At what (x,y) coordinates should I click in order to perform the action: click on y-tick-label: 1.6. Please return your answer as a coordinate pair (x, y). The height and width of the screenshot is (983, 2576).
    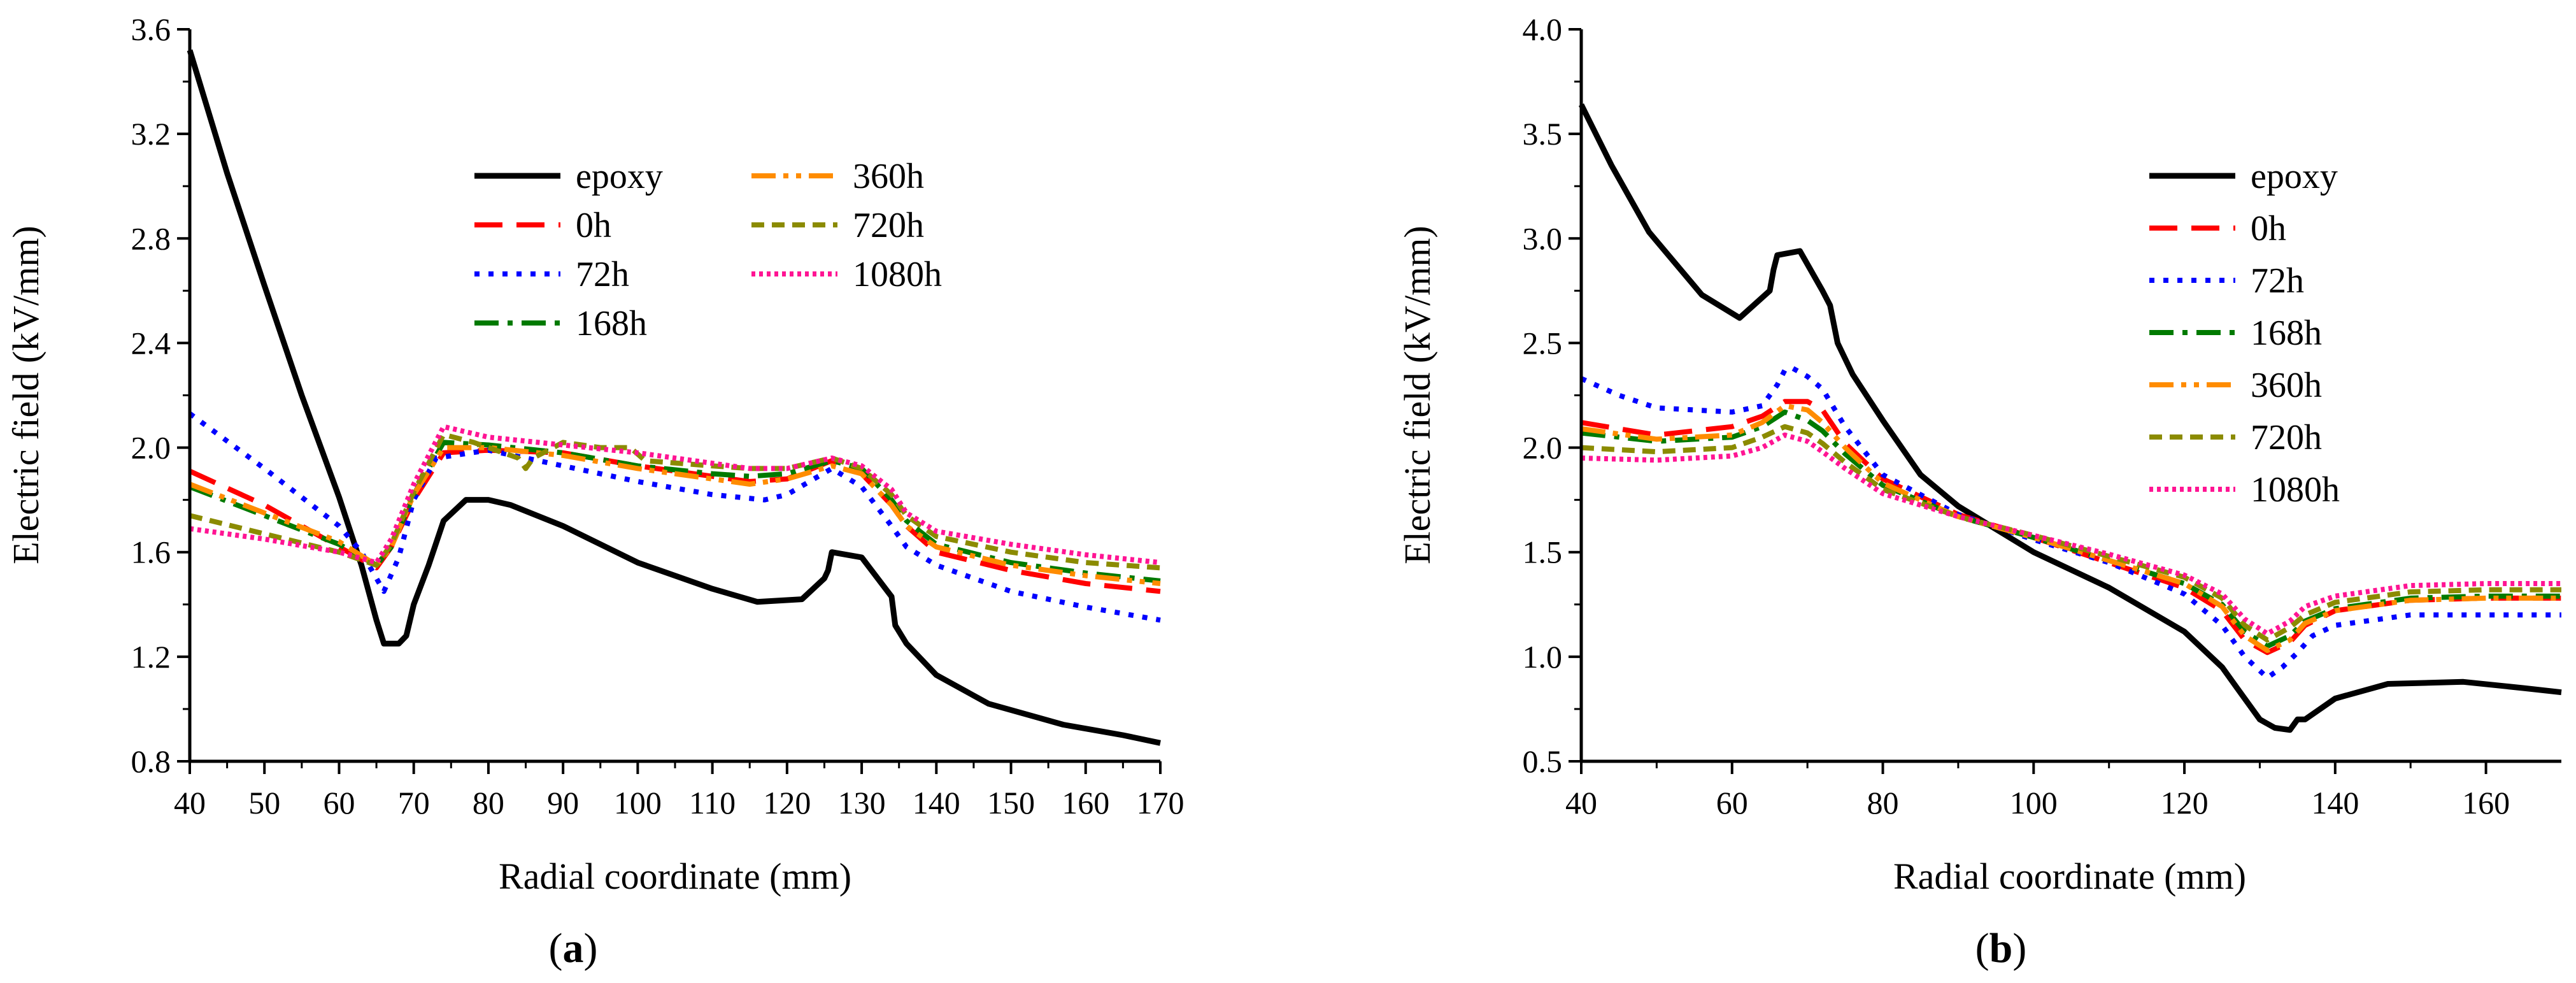
    Looking at the image, I should click on (151, 552).